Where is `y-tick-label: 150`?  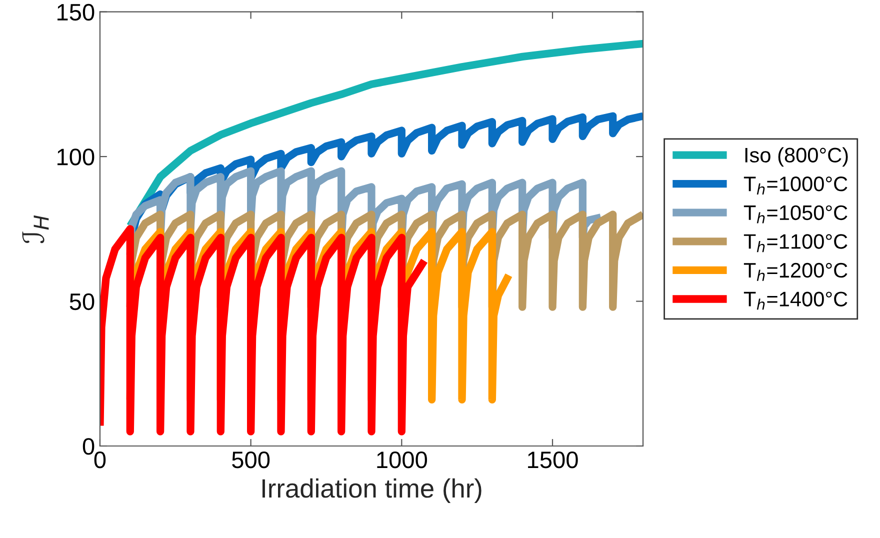 y-tick-label: 150 is located at coordinates (76, 12).